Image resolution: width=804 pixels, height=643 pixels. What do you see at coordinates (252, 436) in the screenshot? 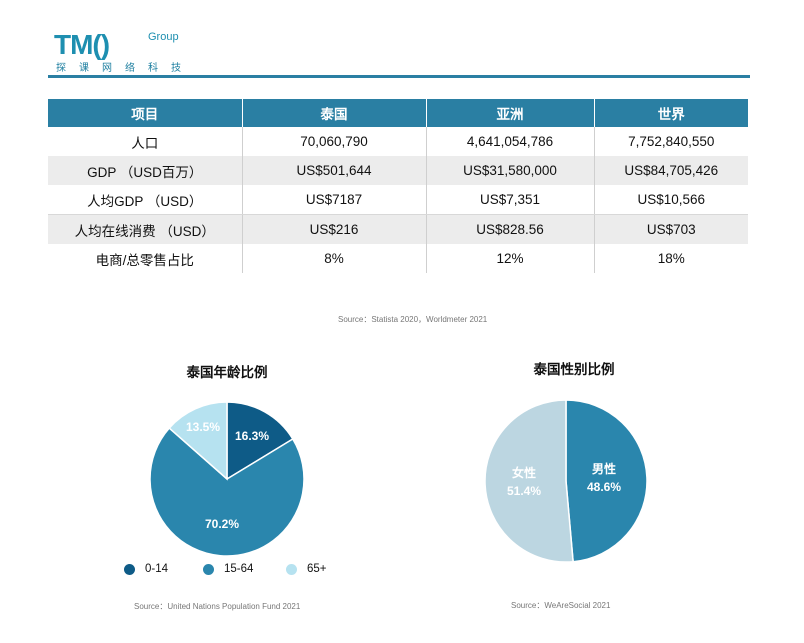
I see `slice-value-label: 16.3%` at bounding box center [252, 436].